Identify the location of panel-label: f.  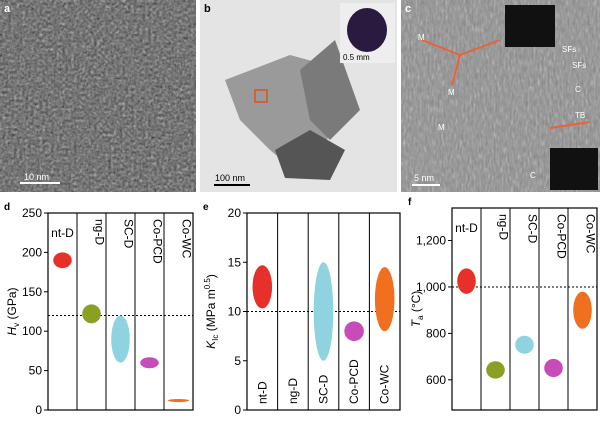
(410, 202).